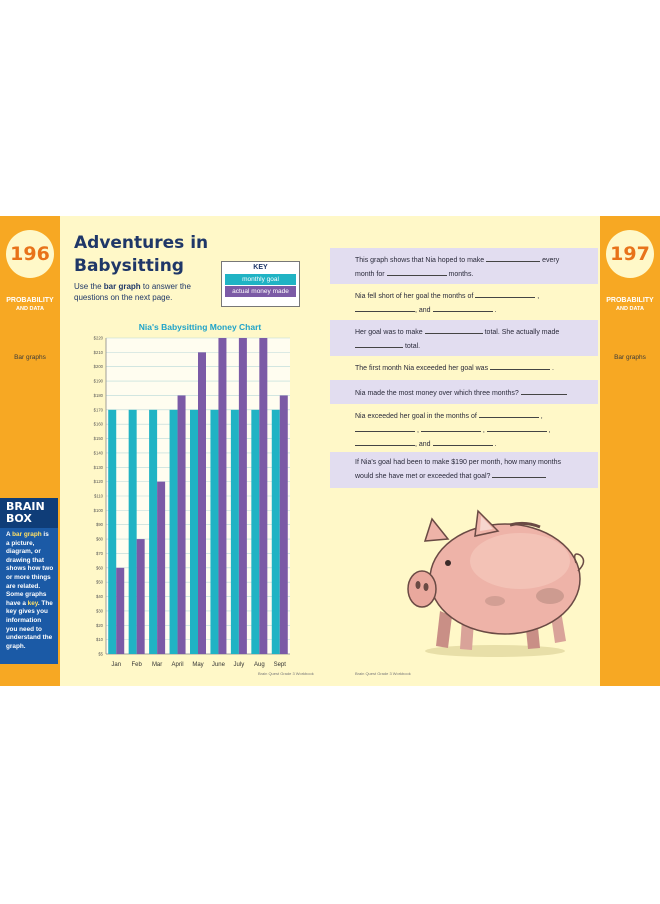 This screenshot has width=660, height=904. I want to click on title-line2: Babysitting, so click(129, 266).